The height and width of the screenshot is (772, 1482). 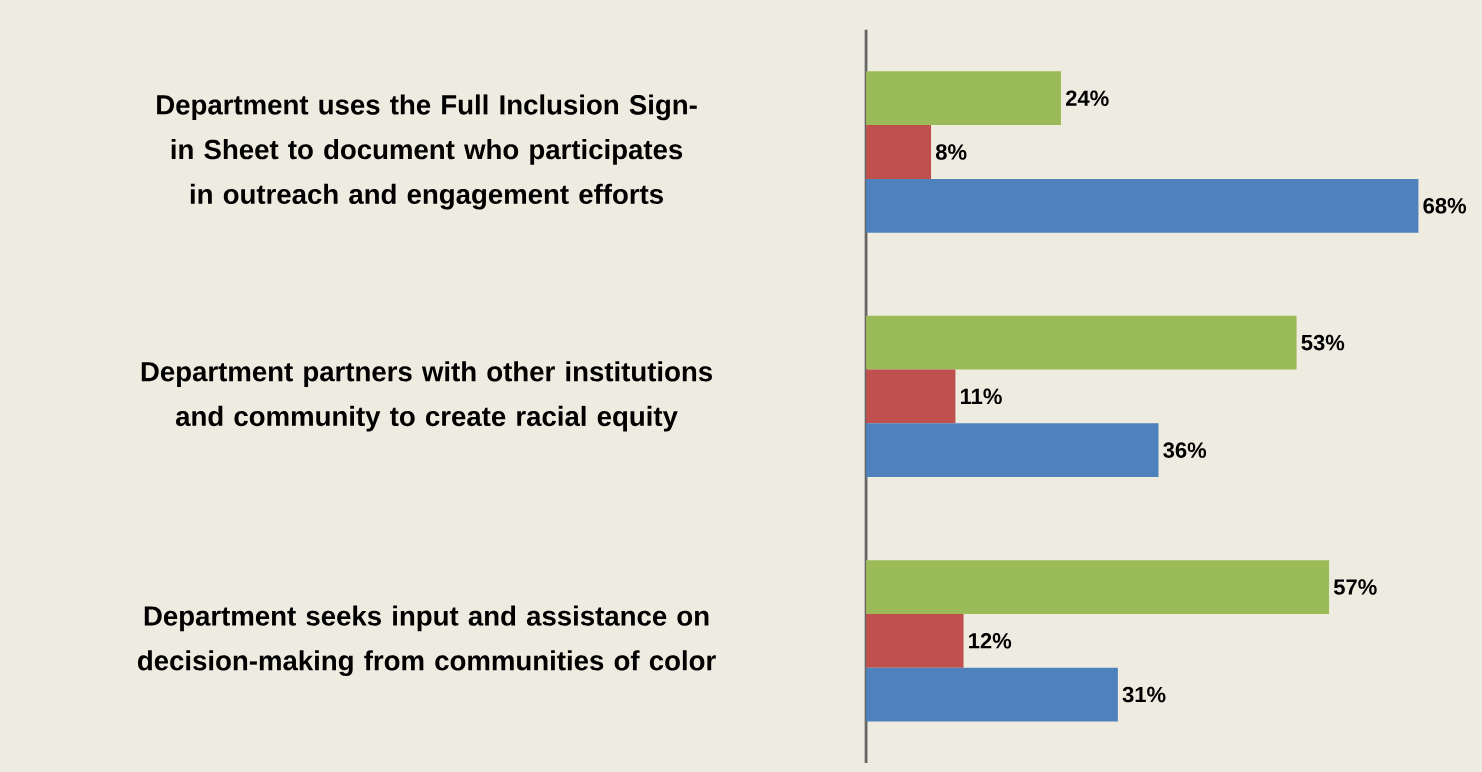 I want to click on data-label: 57%, so click(x=1355, y=587).